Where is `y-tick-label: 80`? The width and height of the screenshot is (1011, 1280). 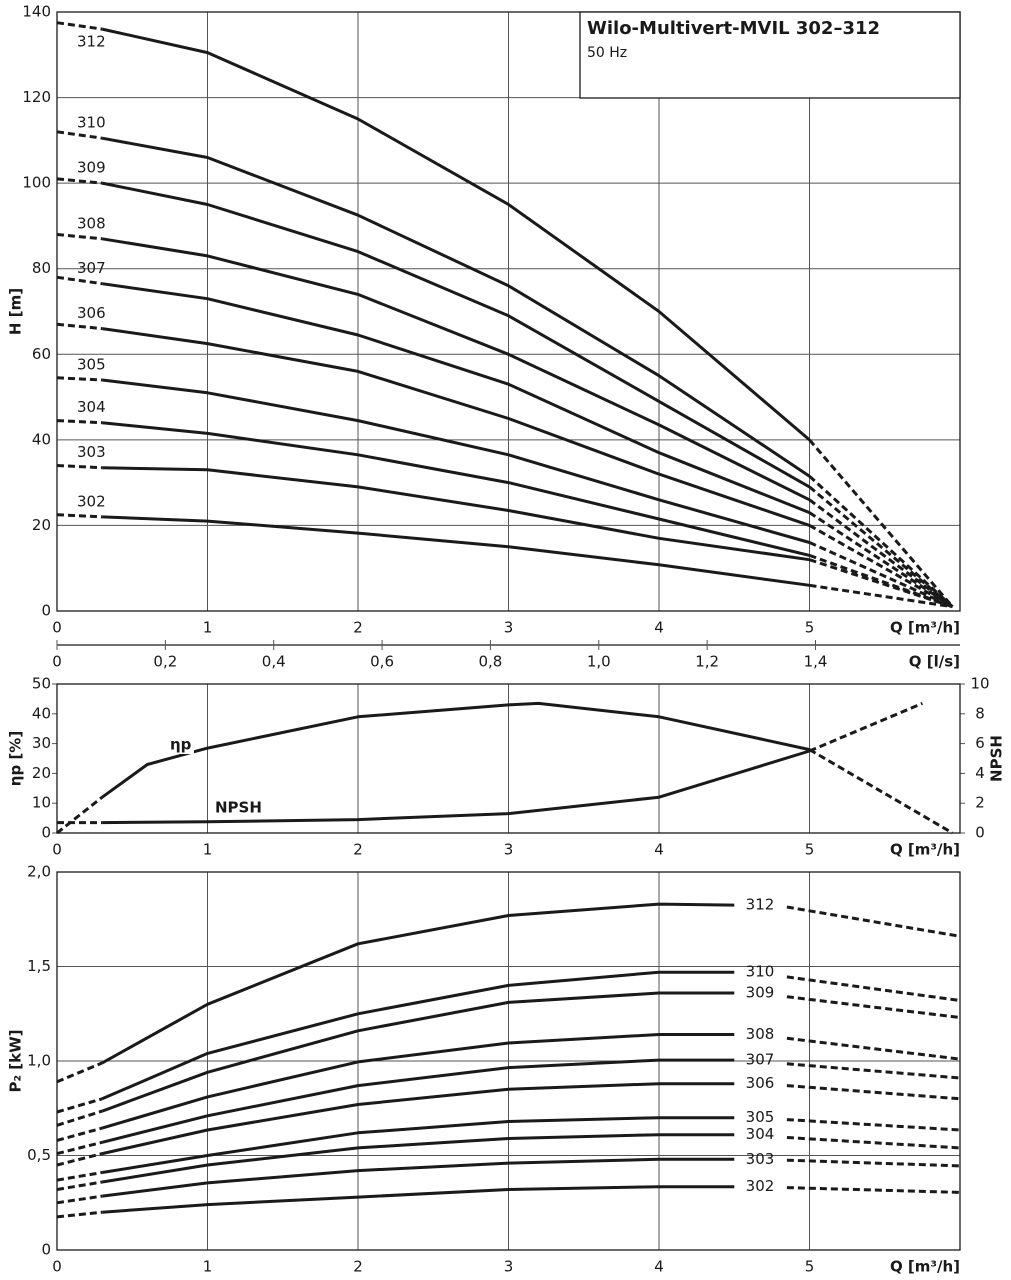 y-tick-label: 80 is located at coordinates (41, 268).